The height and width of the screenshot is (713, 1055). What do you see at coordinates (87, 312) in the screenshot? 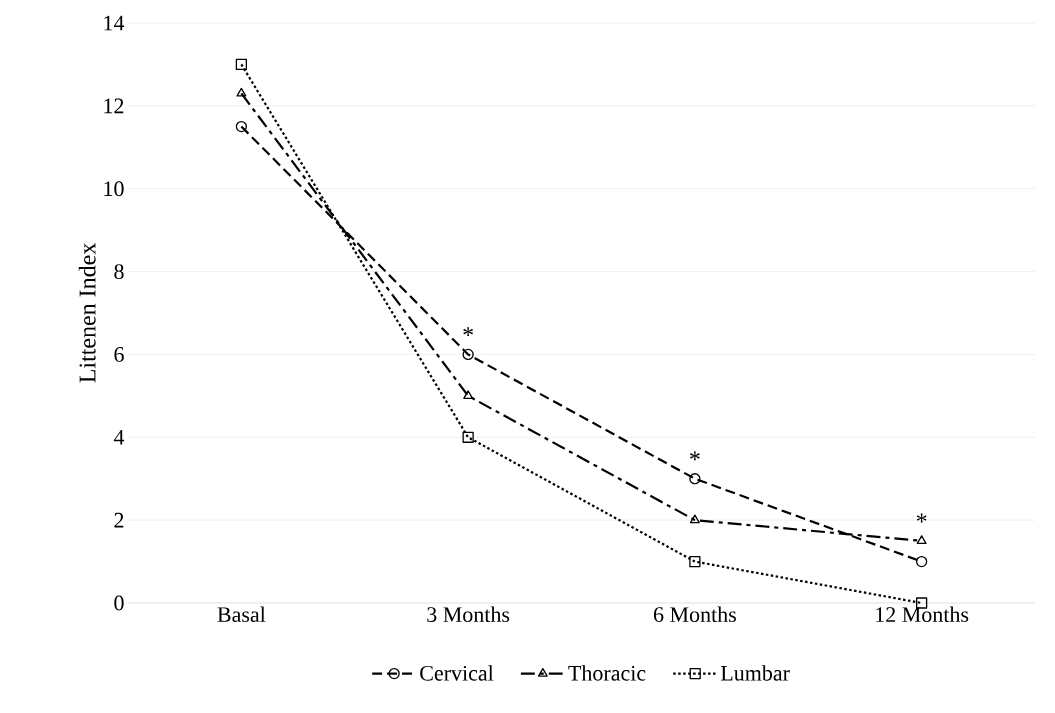
I see `y-axis-title: Littenen Index` at bounding box center [87, 312].